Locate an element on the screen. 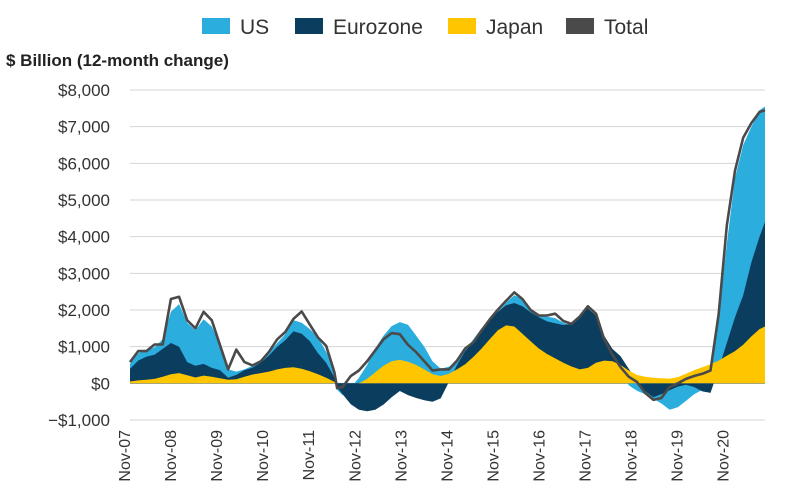  x-tick-label: Nov-09 is located at coordinates (217, 456).